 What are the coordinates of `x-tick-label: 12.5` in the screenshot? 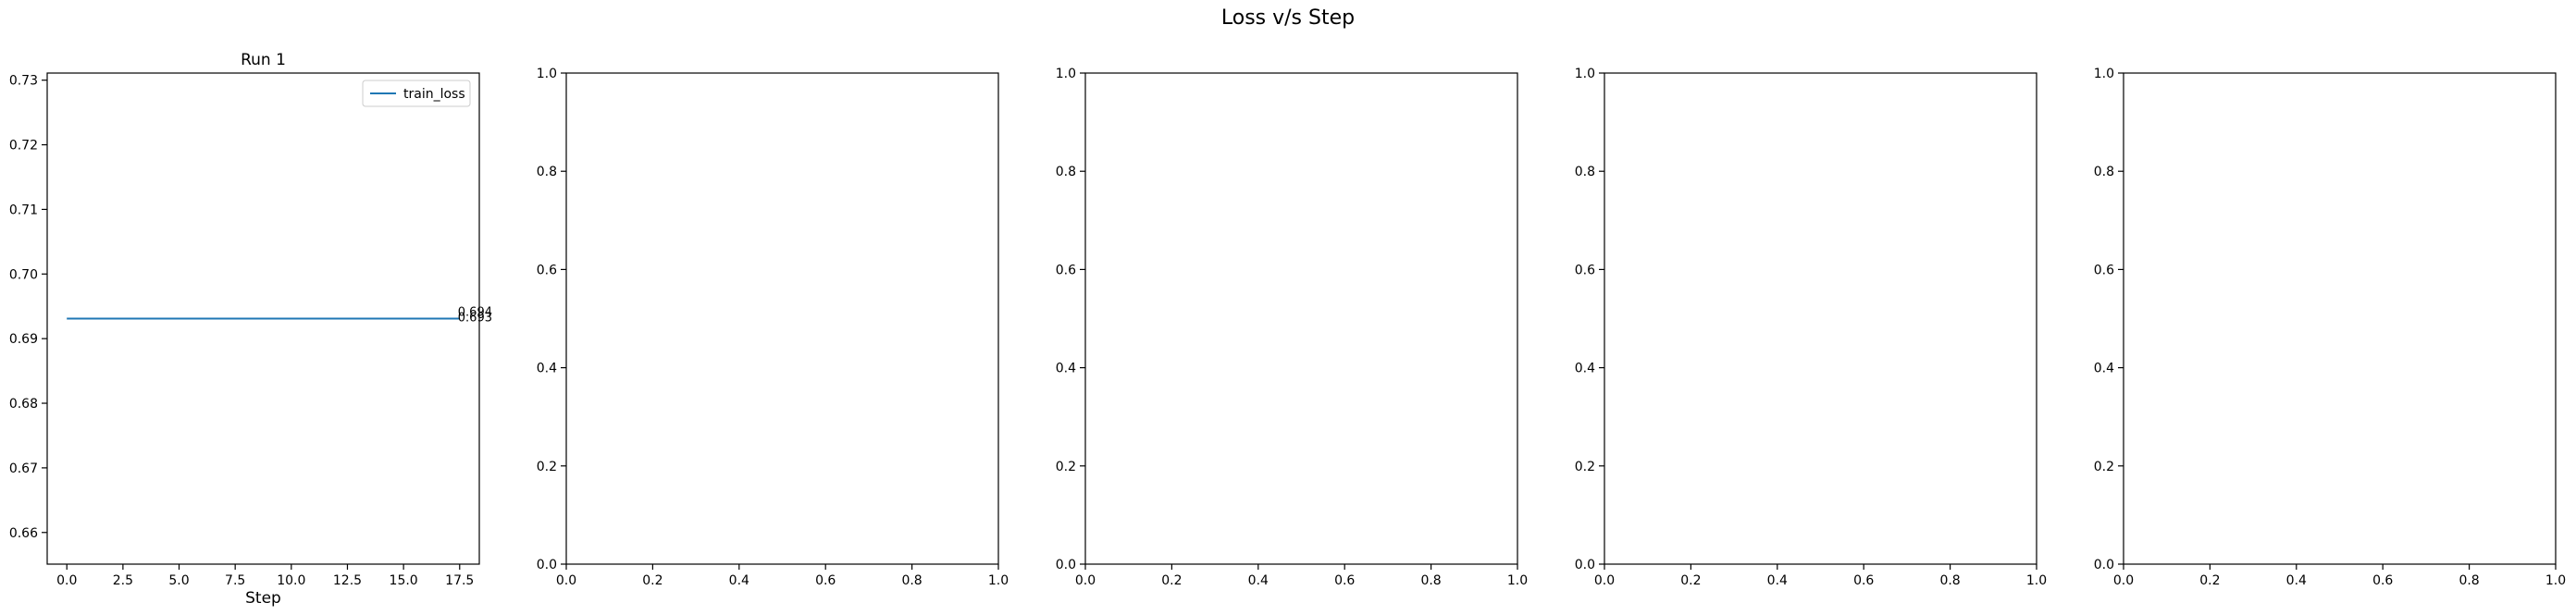 It's located at (347, 580).